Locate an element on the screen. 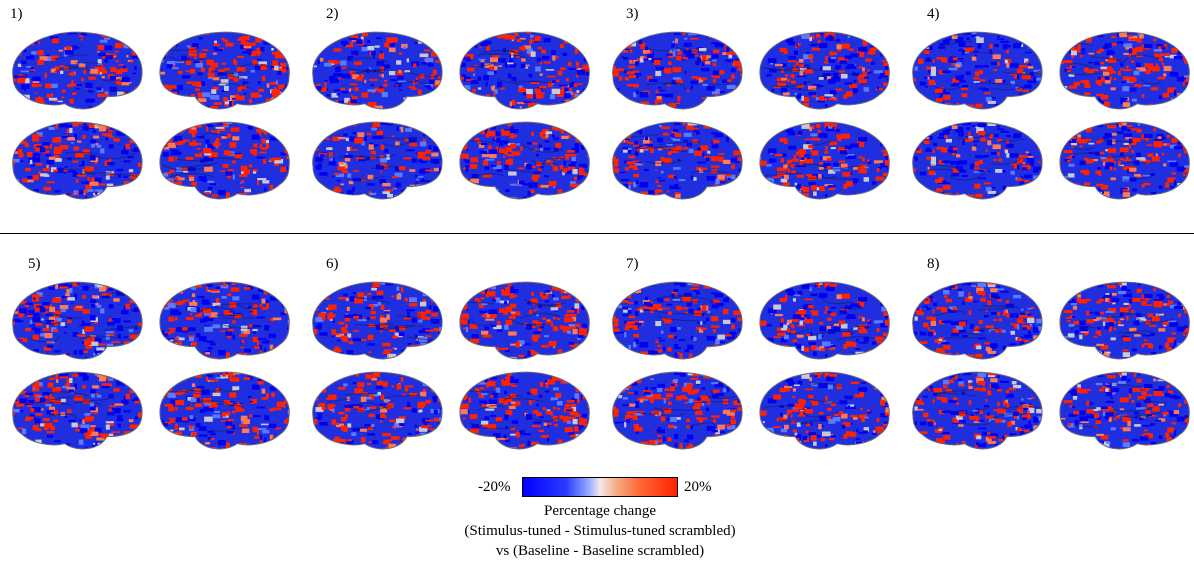  panel-label-6: 6) is located at coordinates (332, 264).